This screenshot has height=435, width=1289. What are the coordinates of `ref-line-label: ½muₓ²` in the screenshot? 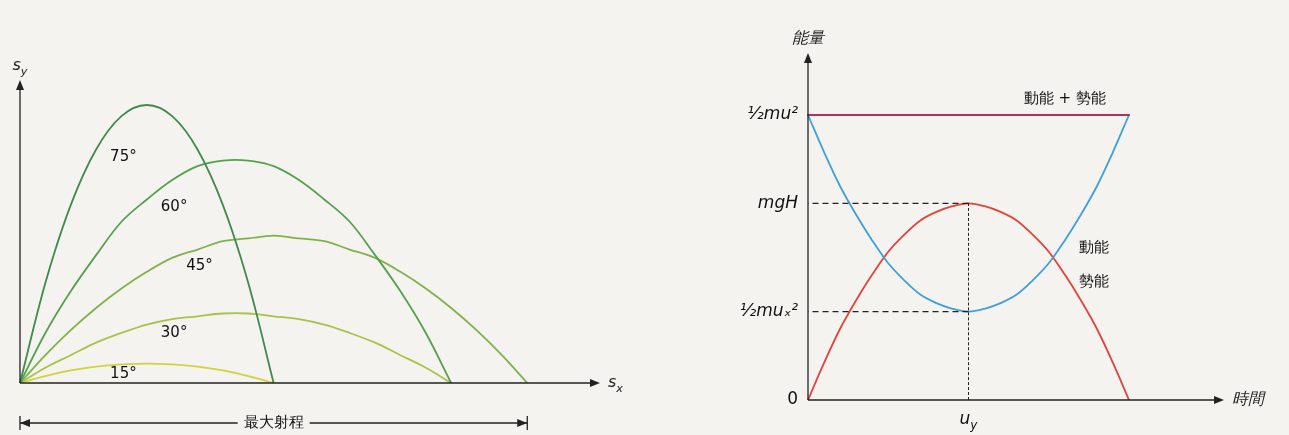 It's located at (769, 310).